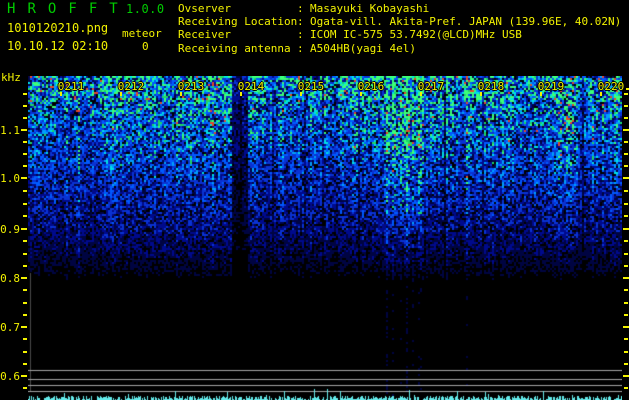 The width and height of the screenshot is (629, 400). I want to click on observation-timestamp: 10.10.12 02:10, so click(58, 46).